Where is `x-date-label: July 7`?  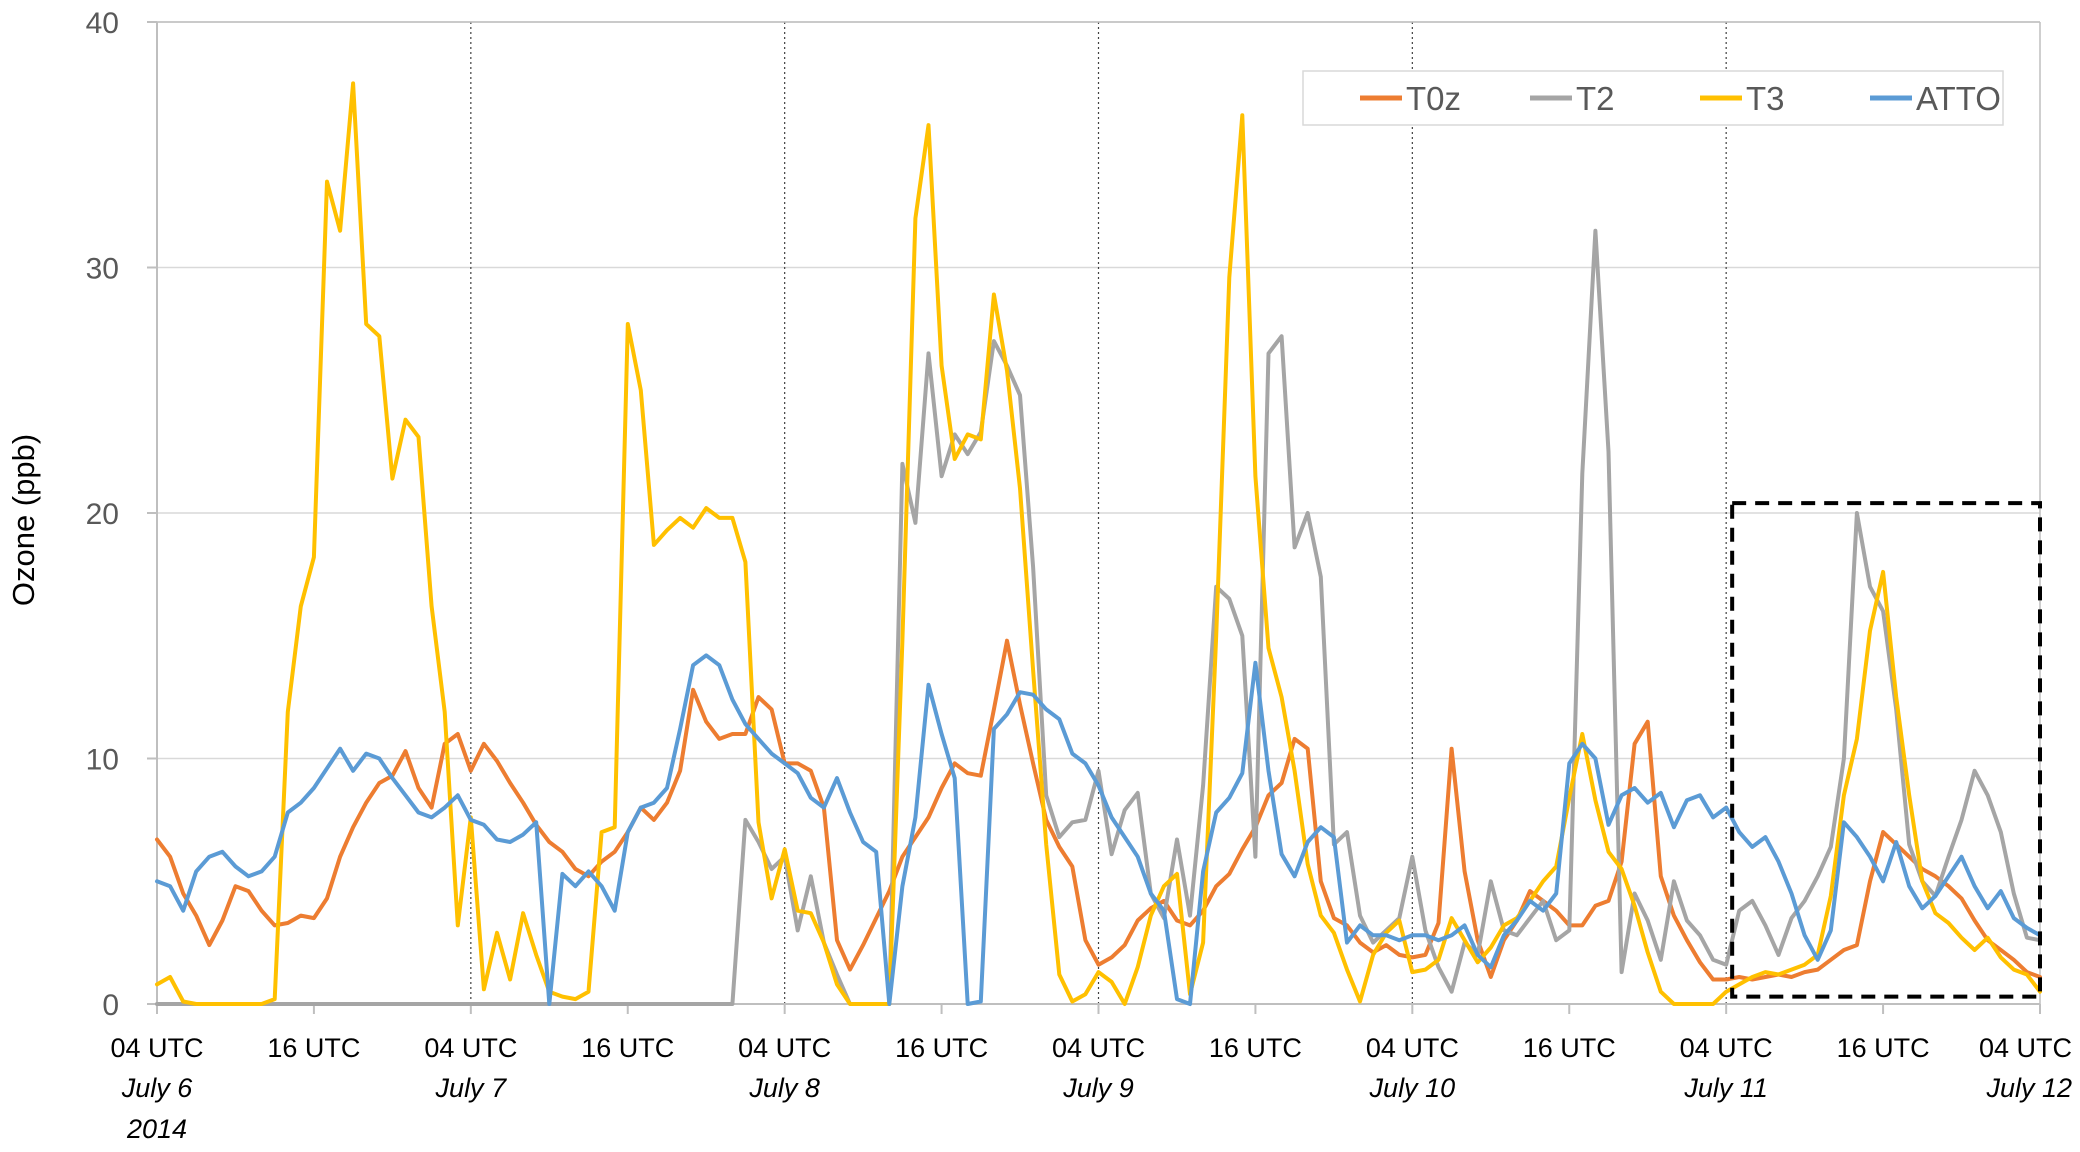
x-date-label: July 7 is located at coordinates (471, 1088).